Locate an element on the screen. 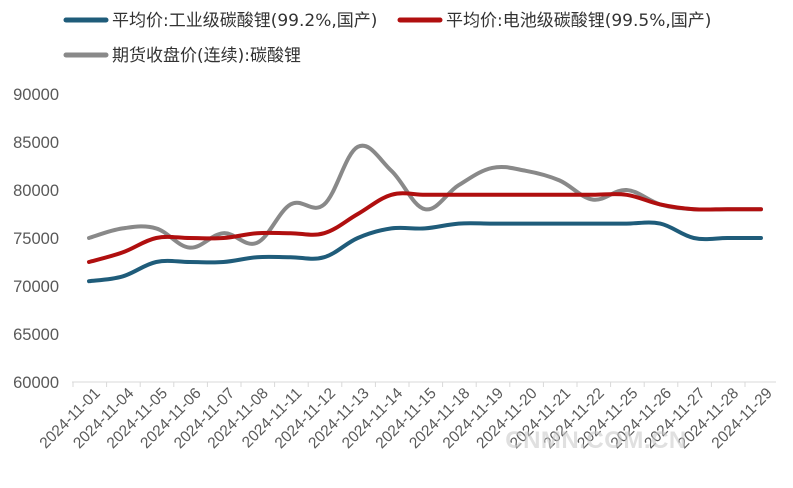 Image resolution: width=793 pixels, height=488 pixels. legend-item-industrial-grade: 平均价:工业级碳酸锂(99.2%,国产) is located at coordinates (220, 21).